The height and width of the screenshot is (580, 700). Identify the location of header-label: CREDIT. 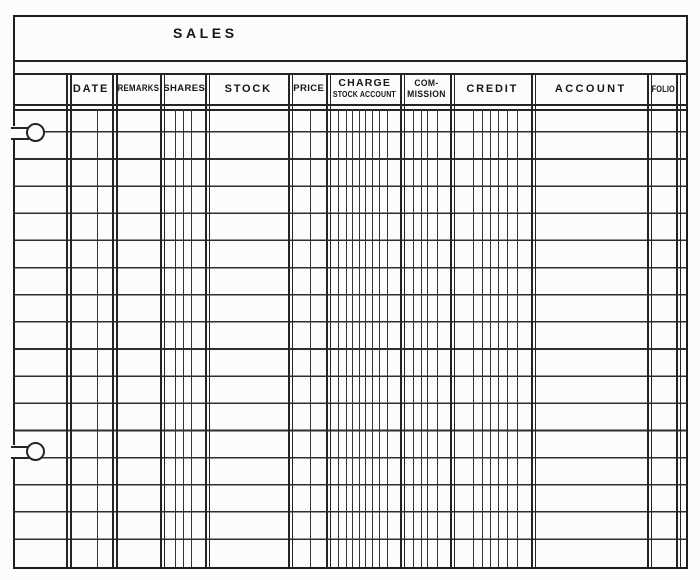
(492, 88).